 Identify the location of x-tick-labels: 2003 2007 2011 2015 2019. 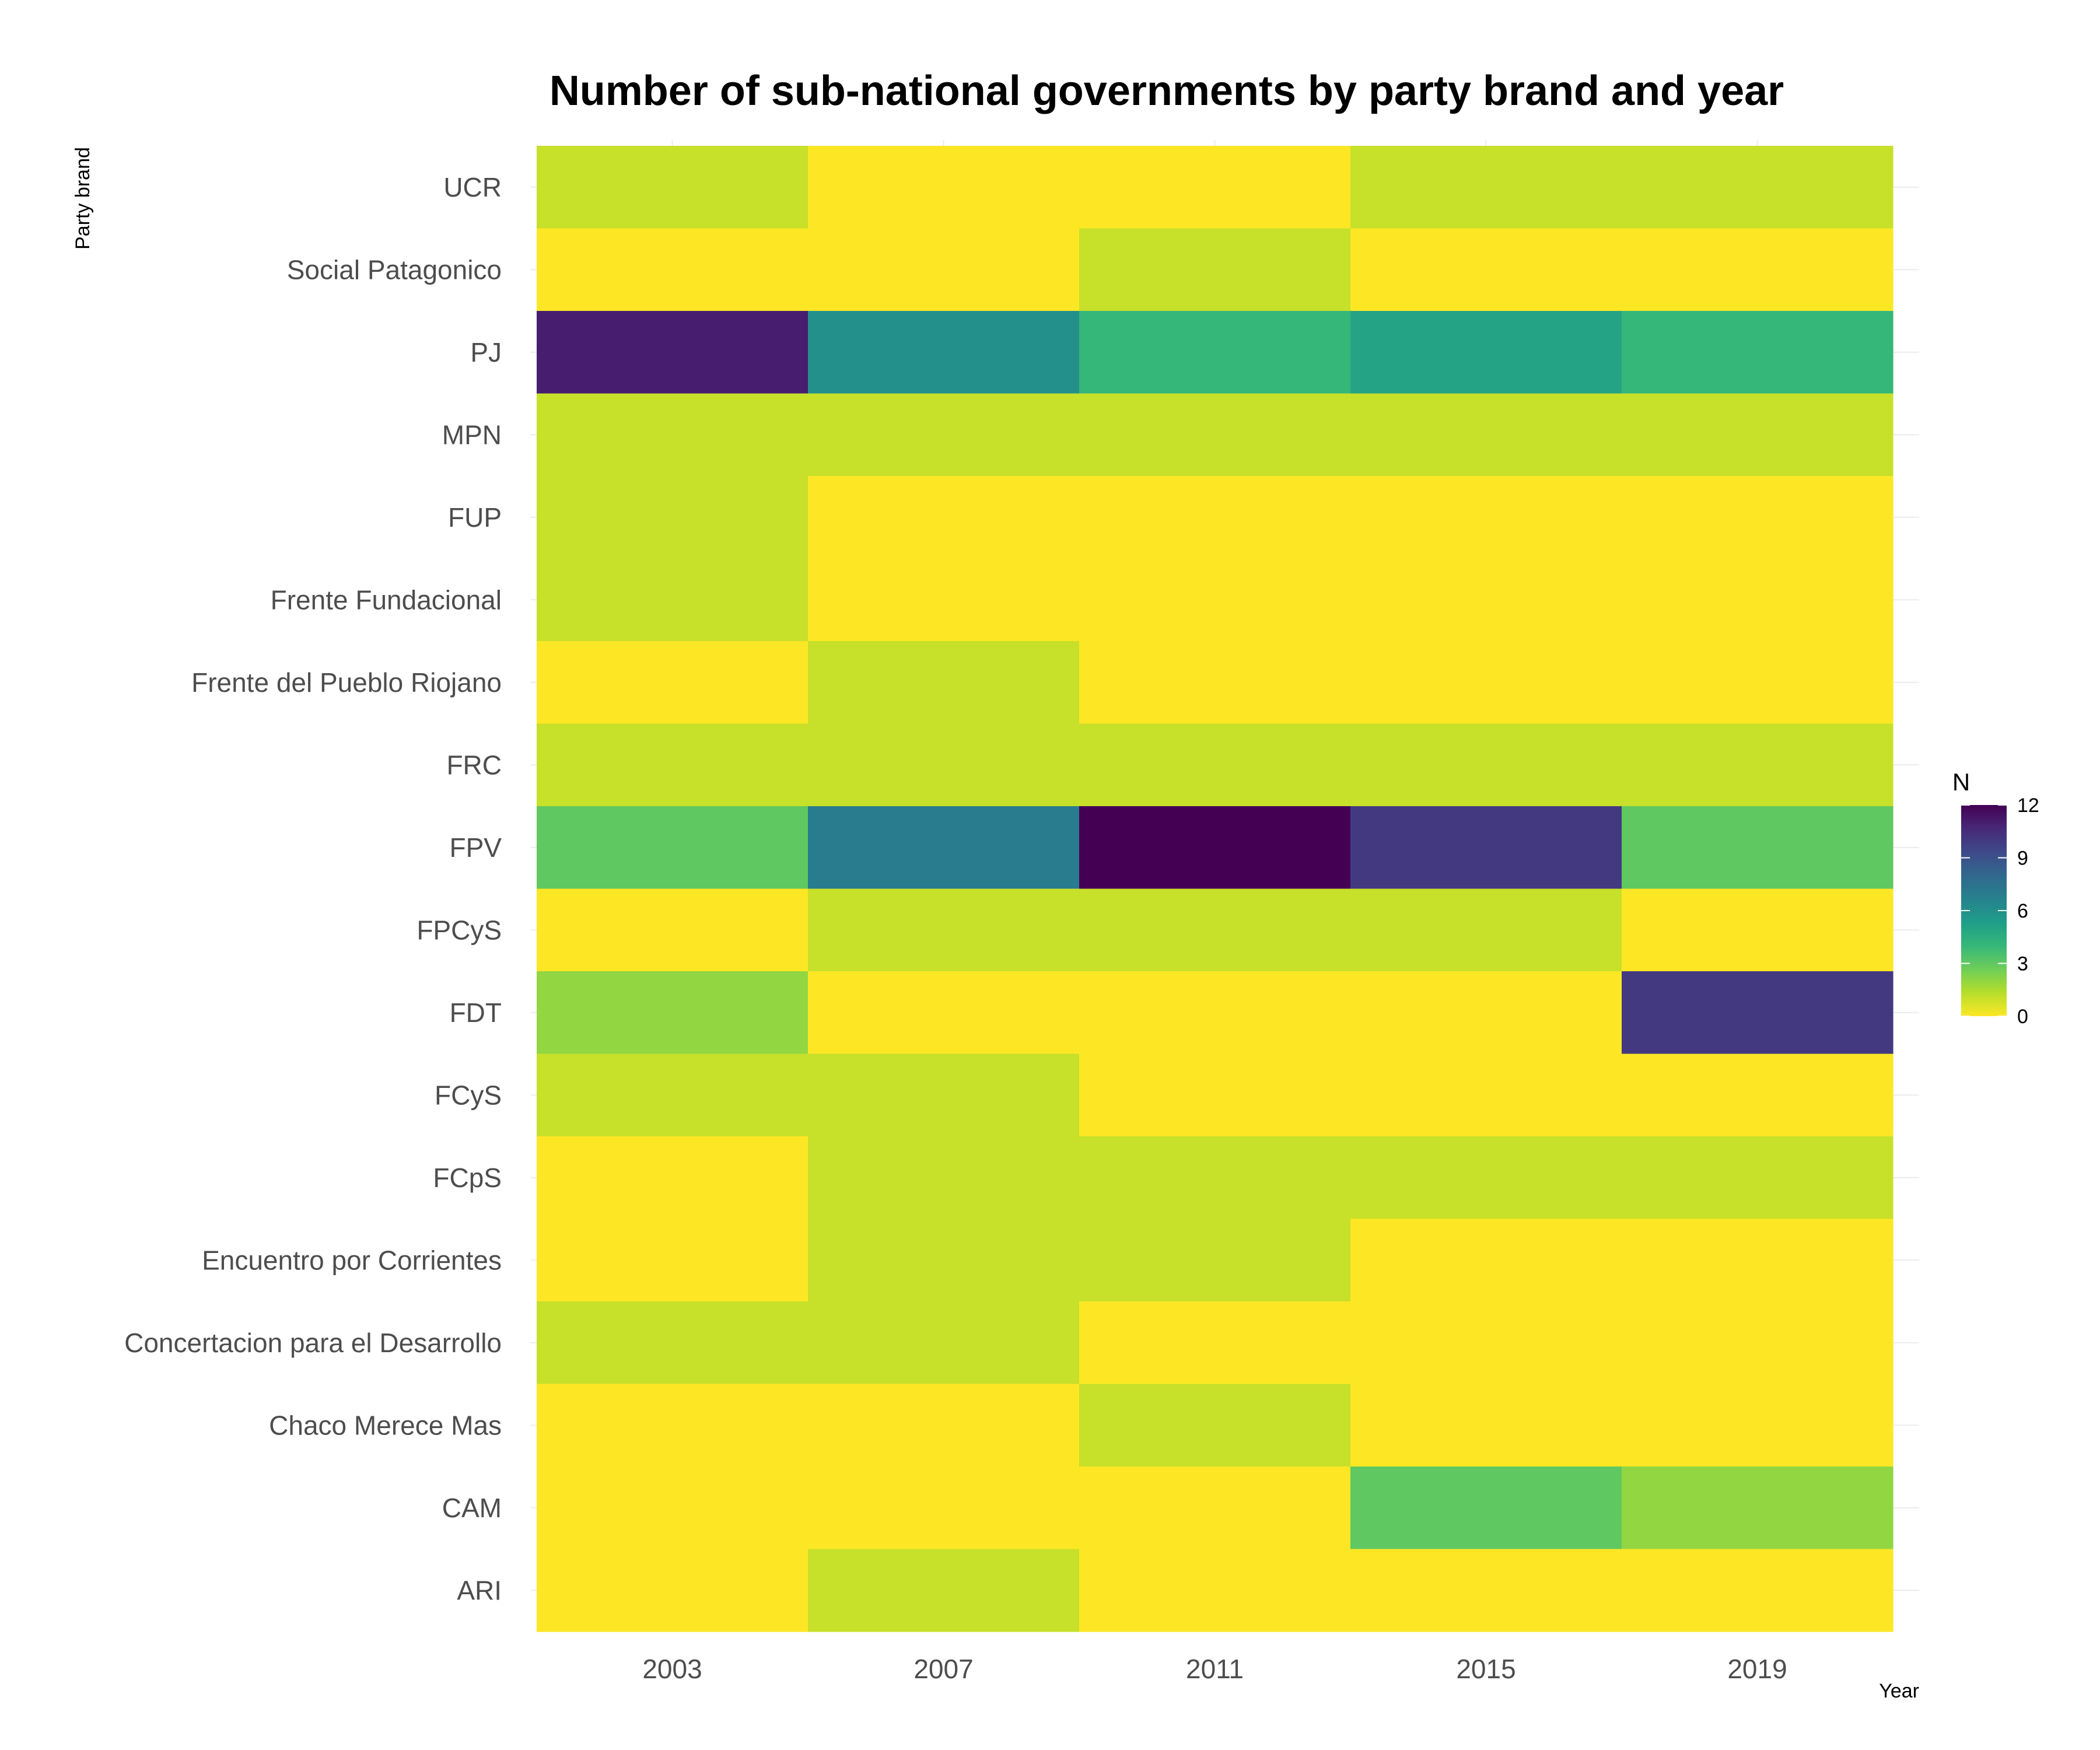
(1214, 1669).